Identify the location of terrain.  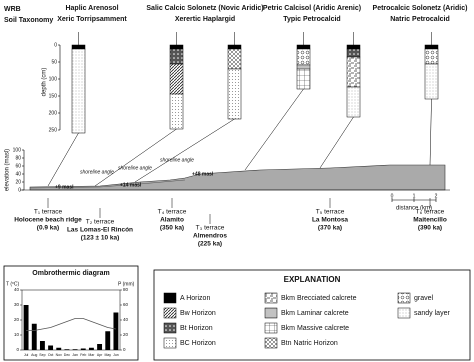
(237, 177).